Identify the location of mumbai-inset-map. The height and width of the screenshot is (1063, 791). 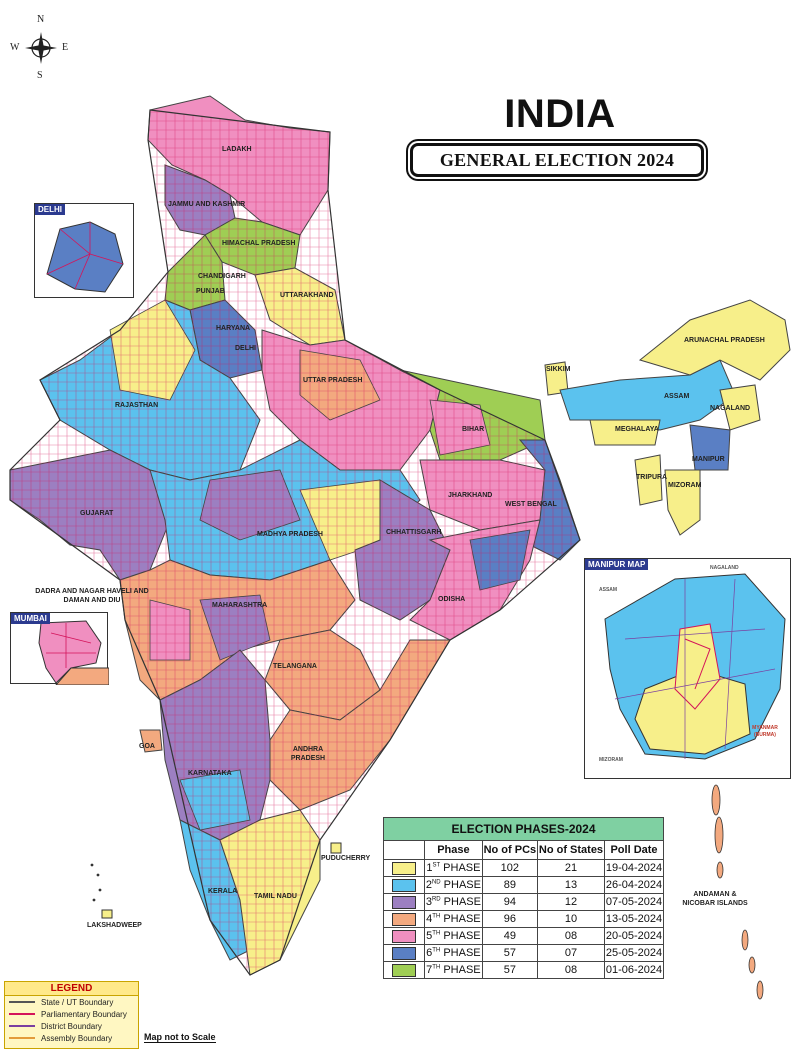
(74, 653).